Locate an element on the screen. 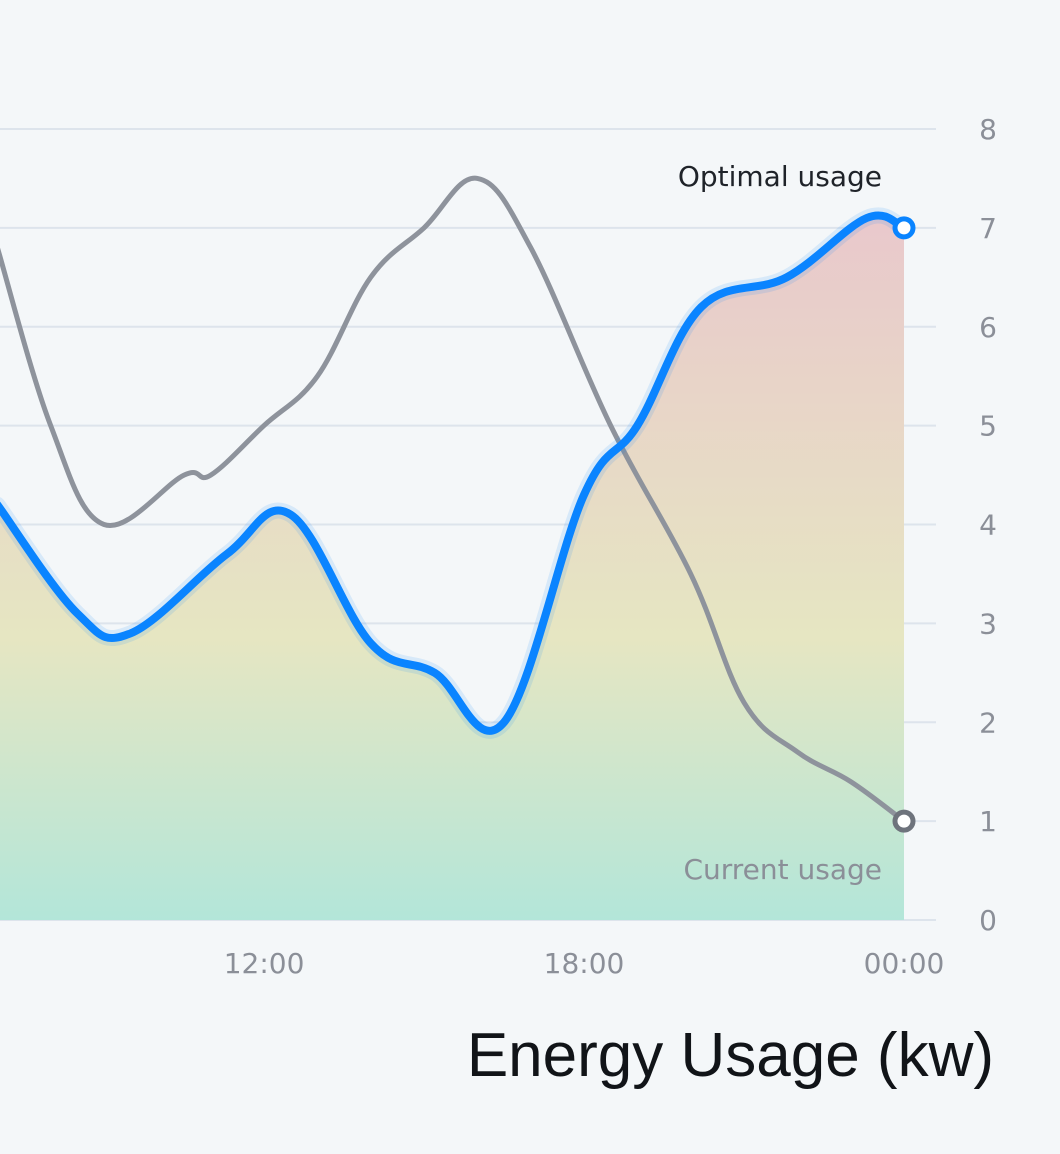 Image resolution: width=1060 pixels, height=1154 pixels. series-end-markers is located at coordinates (904, 524).